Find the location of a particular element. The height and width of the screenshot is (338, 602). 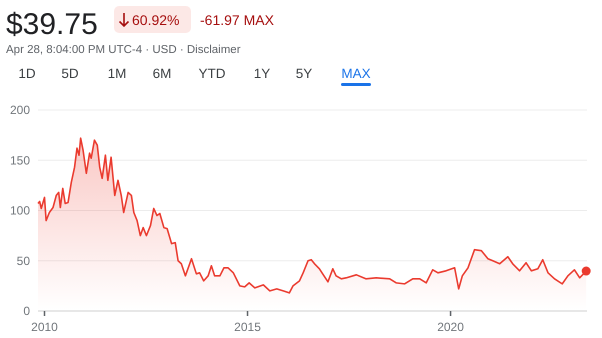

y-tick-label: 0 is located at coordinates (26, 311).